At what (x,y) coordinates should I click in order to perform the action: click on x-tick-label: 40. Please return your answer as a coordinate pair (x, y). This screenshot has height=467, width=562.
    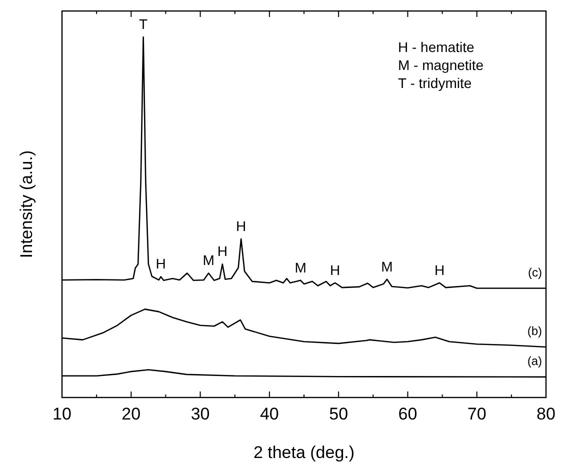
    Looking at the image, I should click on (269, 414).